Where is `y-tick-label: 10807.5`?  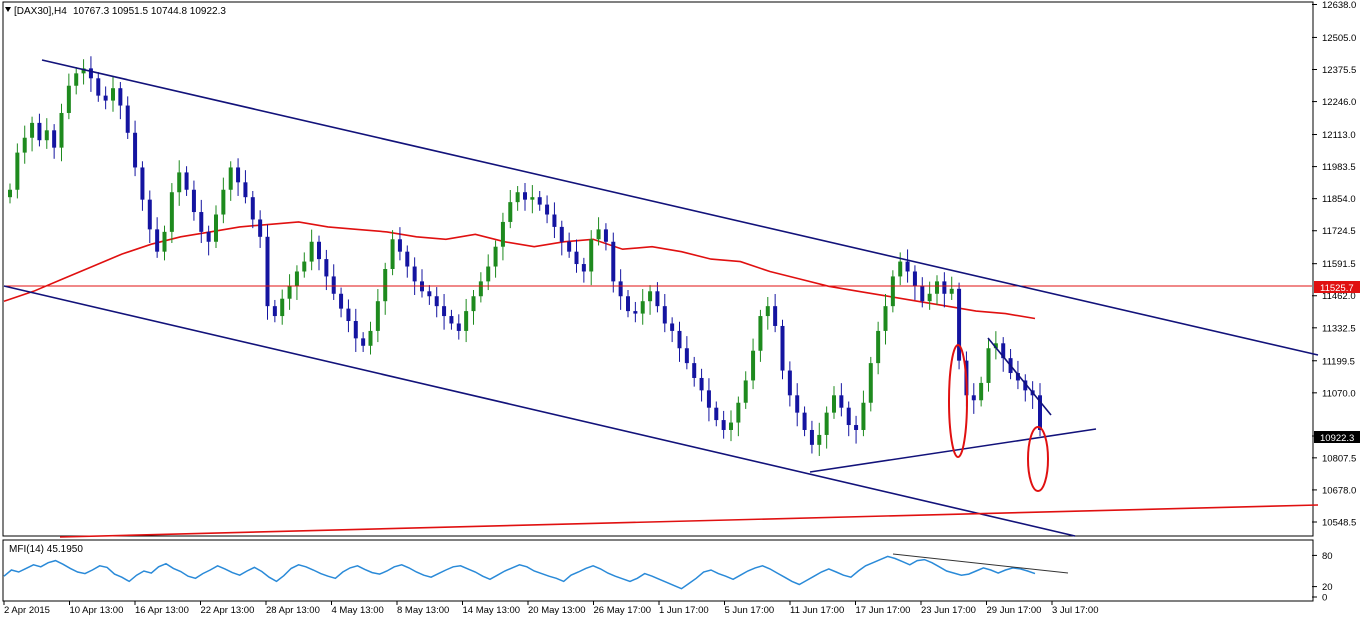
y-tick-label: 10807.5 is located at coordinates (1339, 458).